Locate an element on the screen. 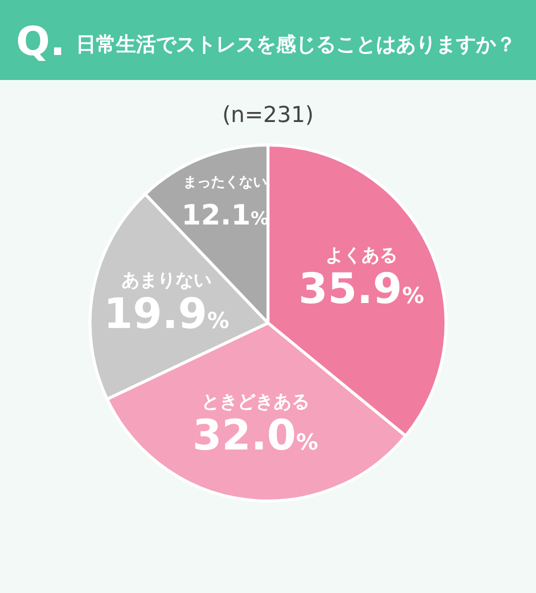  slice-label: まったくない is located at coordinates (225, 182).